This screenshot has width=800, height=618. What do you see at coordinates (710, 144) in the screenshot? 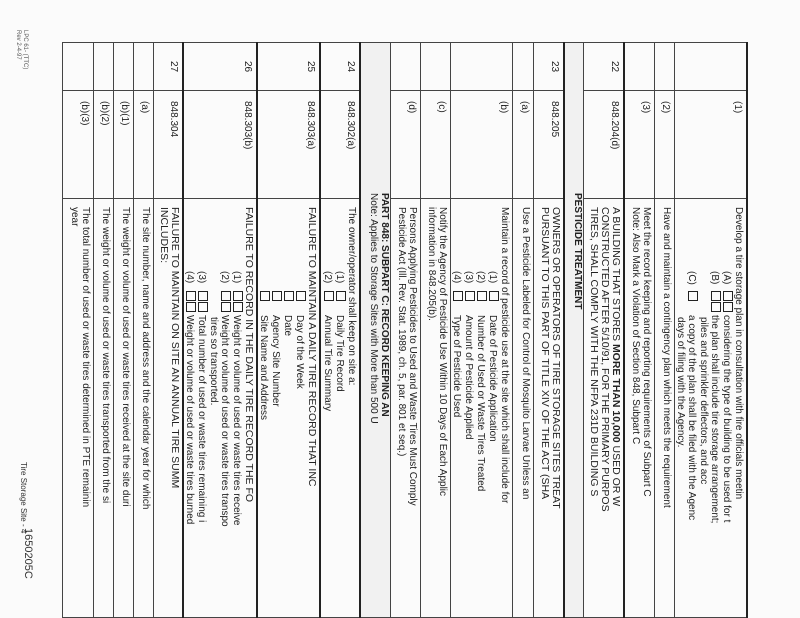
I see `section-reference: (1)` at bounding box center [710, 144].